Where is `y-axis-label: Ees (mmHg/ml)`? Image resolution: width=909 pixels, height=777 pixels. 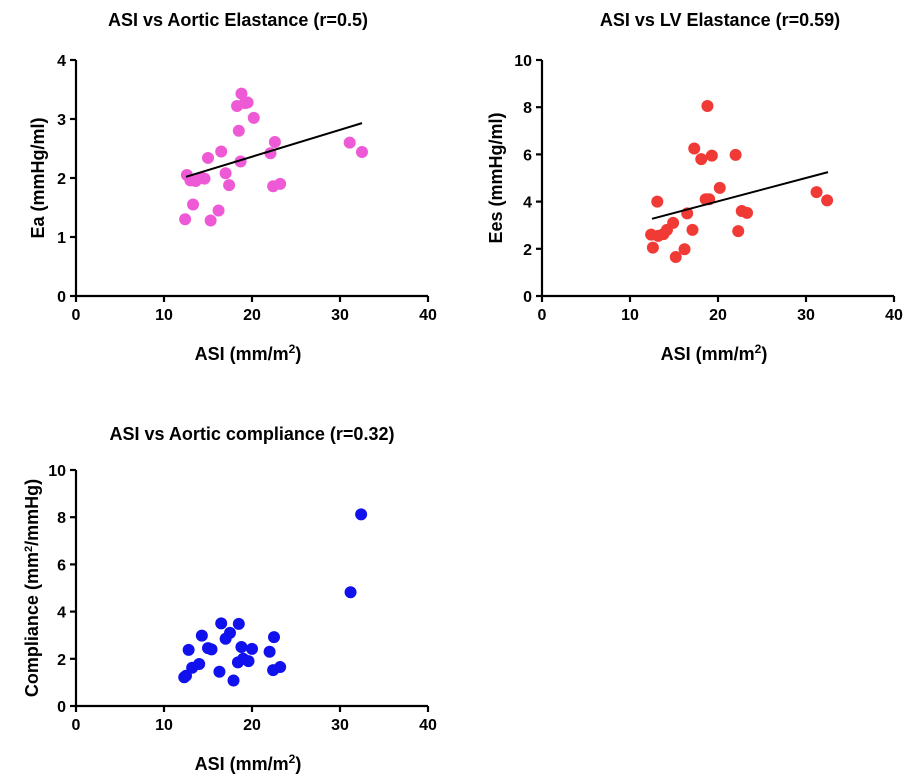 y-axis-label: Ees (mmHg/ml) is located at coordinates (496, 177).